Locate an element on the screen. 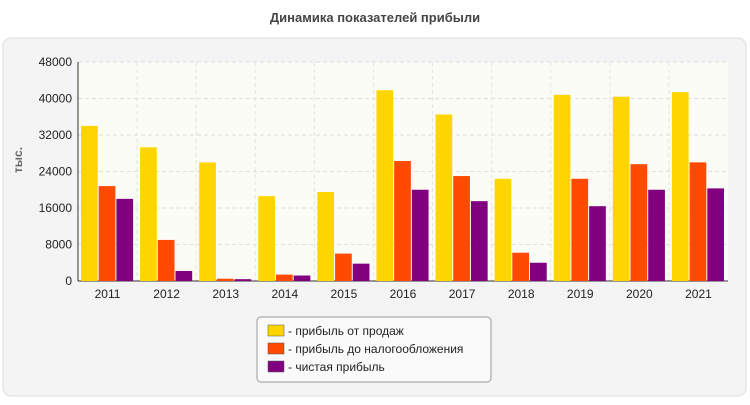 The width and height of the screenshot is (750, 405). legend is located at coordinates (374, 349).